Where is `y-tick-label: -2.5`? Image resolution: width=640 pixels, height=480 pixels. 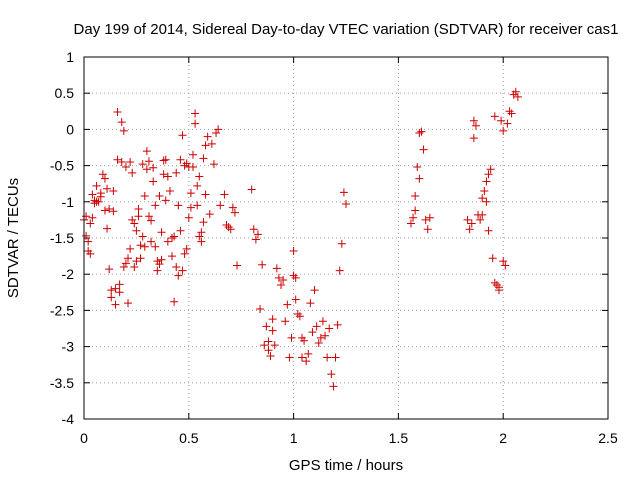
y-tick-label: -2.5 is located at coordinates (62, 310).